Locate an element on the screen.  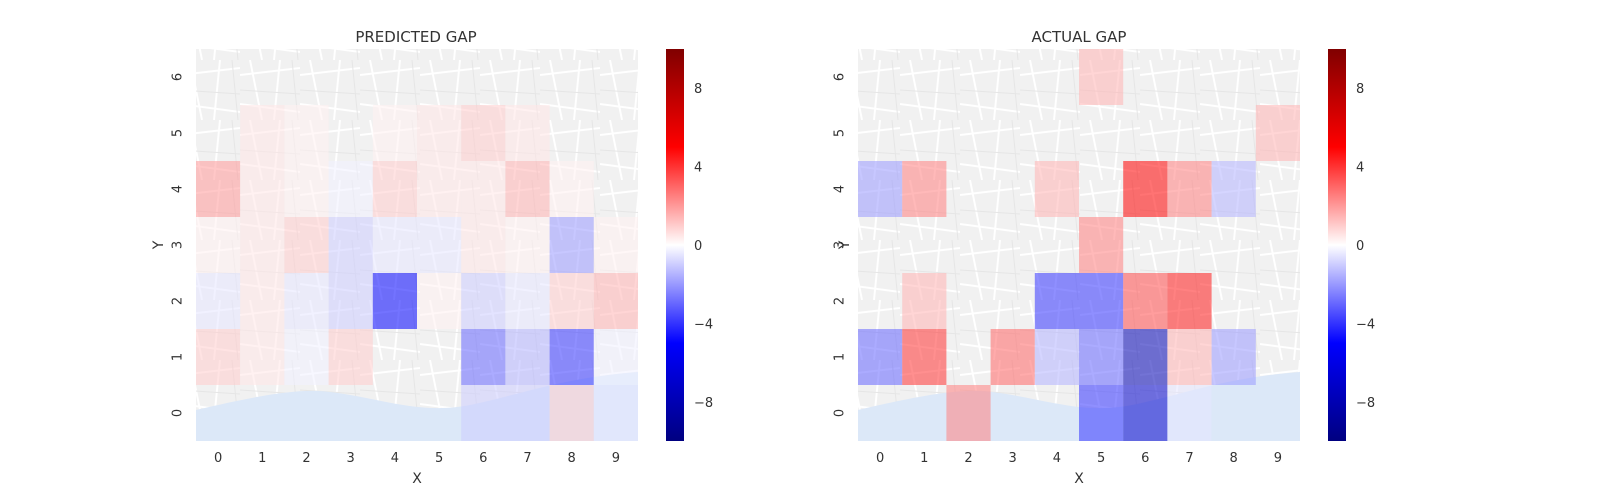
y-tick-label: 0 is located at coordinates (178, 413).